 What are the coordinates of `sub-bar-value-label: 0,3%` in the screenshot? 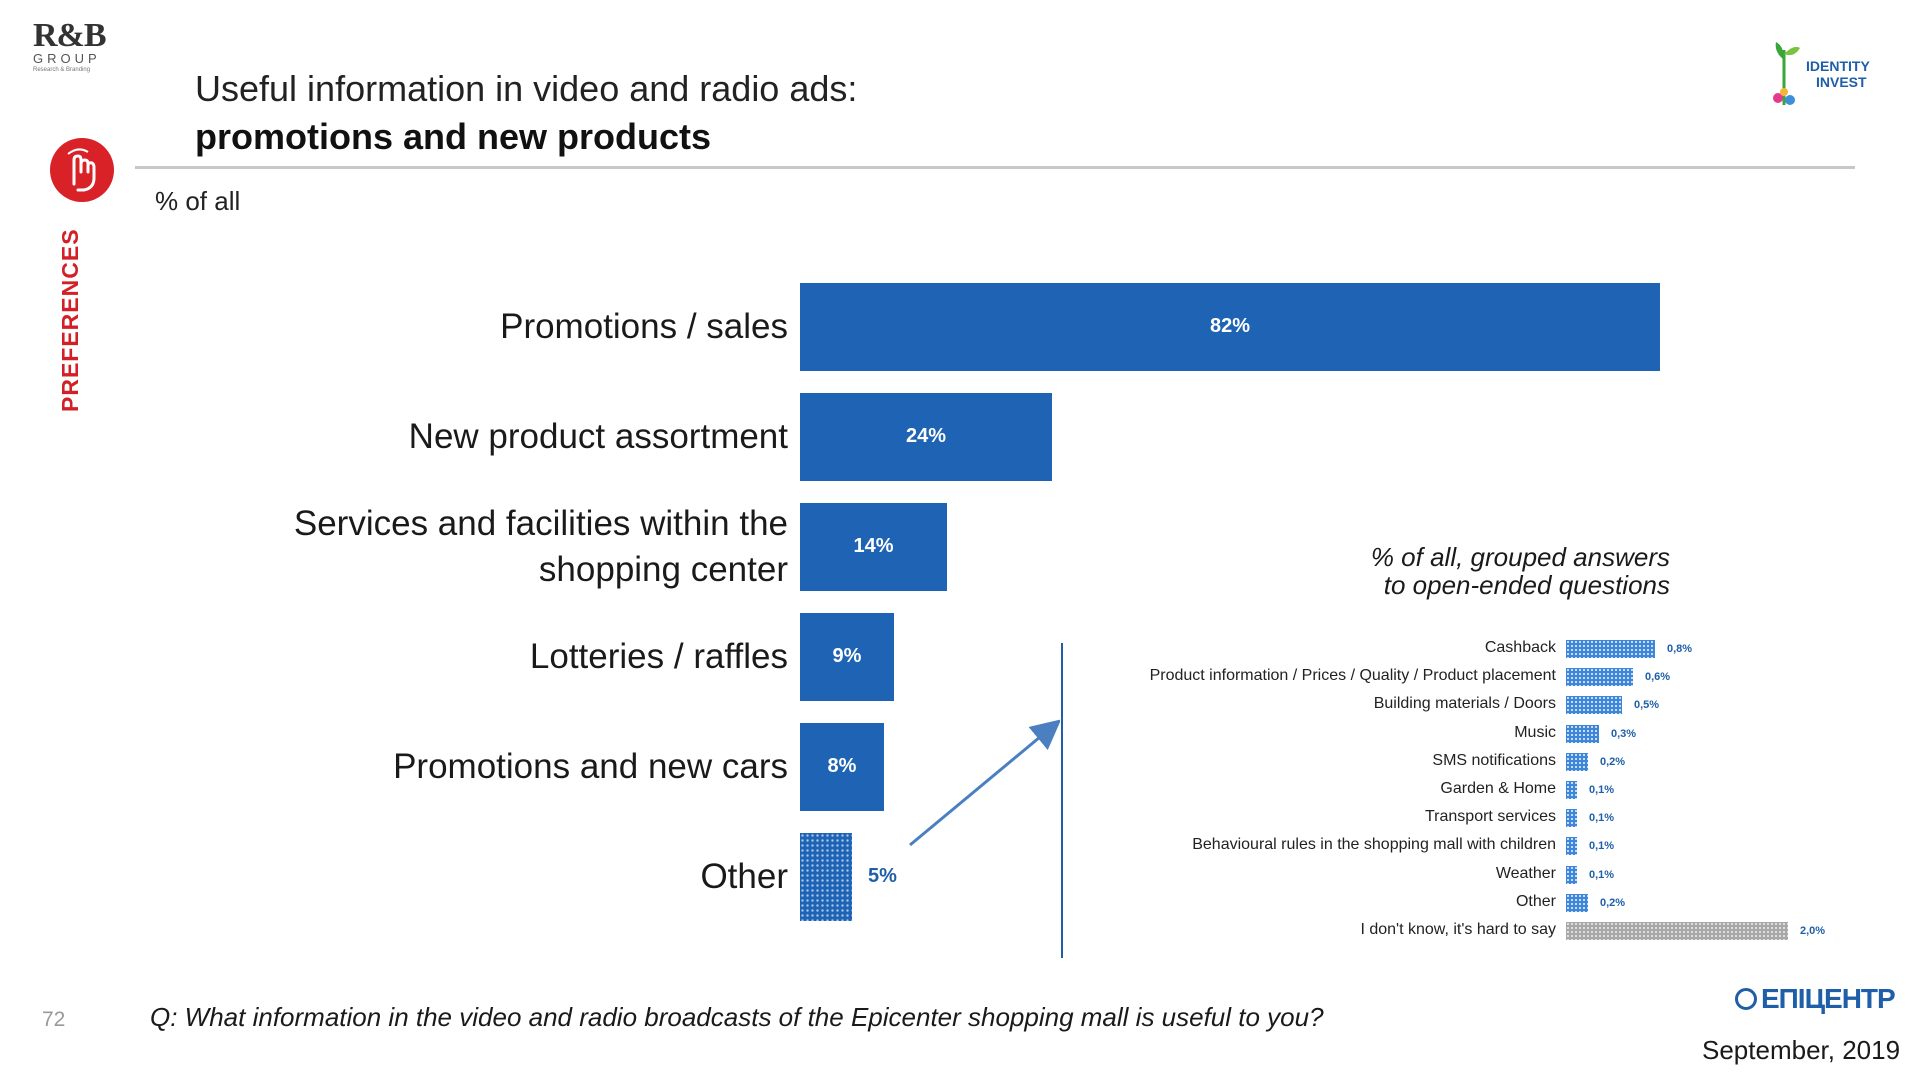 It's located at (1624, 734).